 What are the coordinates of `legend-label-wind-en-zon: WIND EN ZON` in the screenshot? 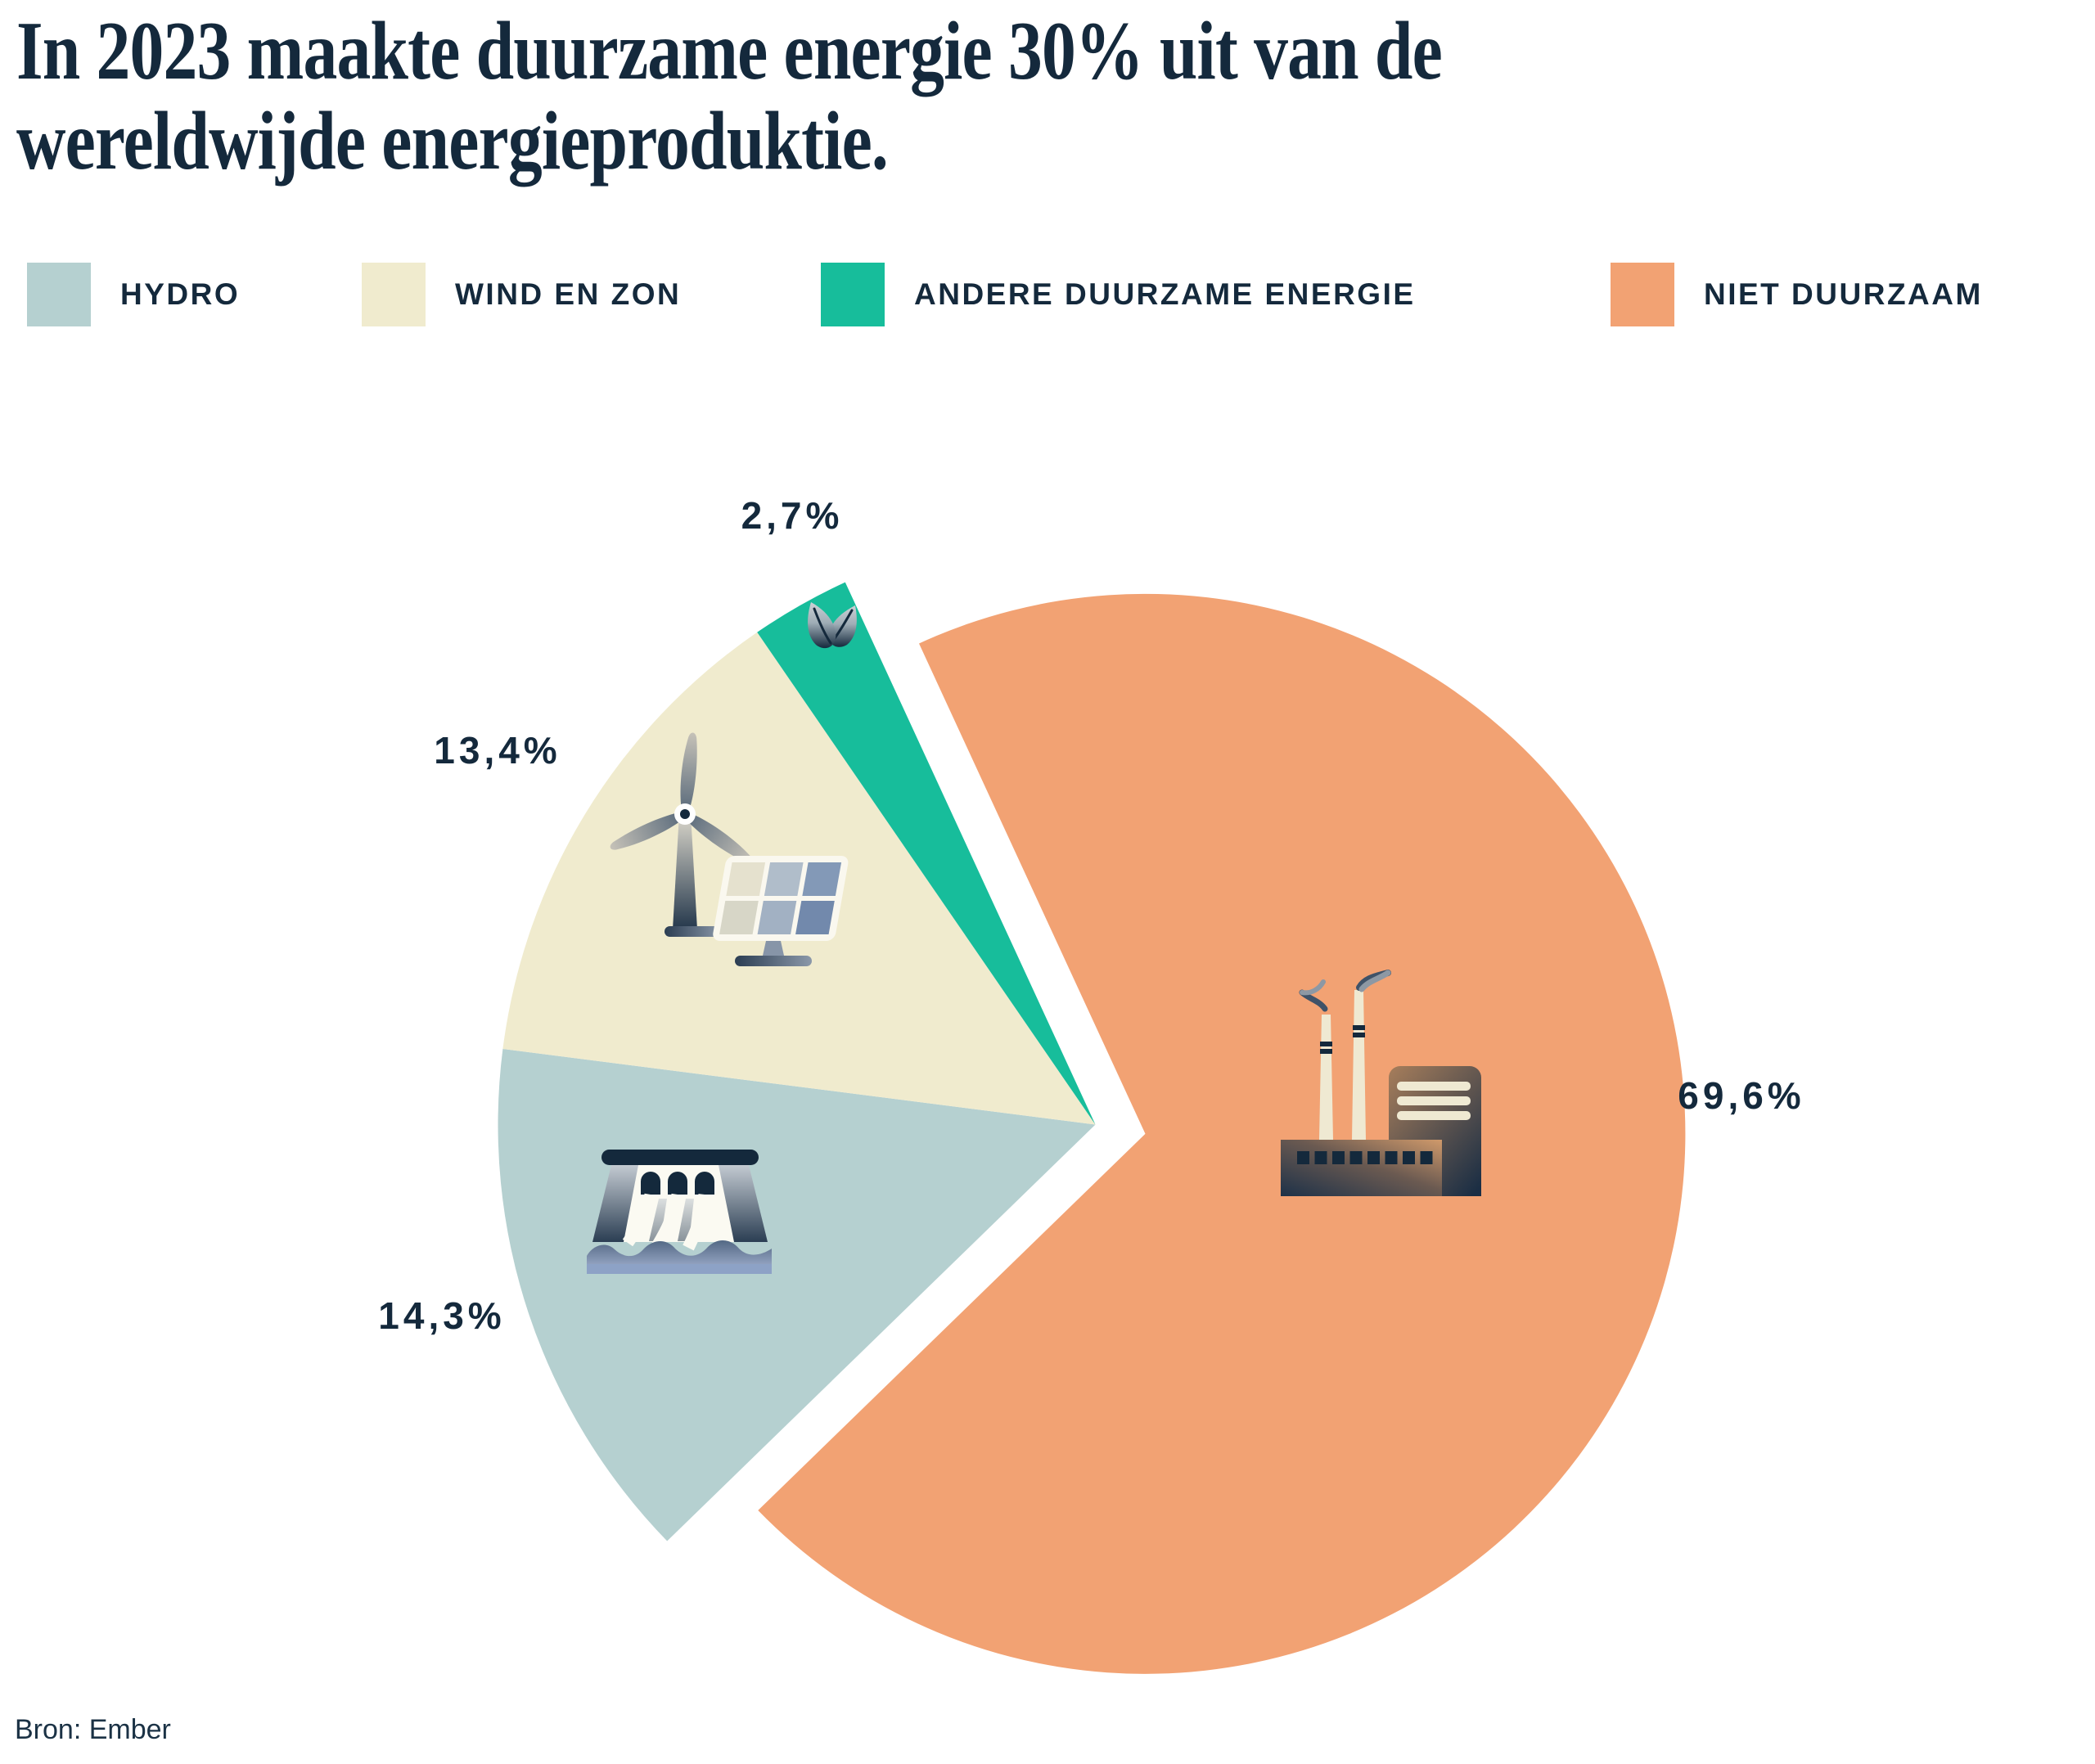 It's located at (568, 294).